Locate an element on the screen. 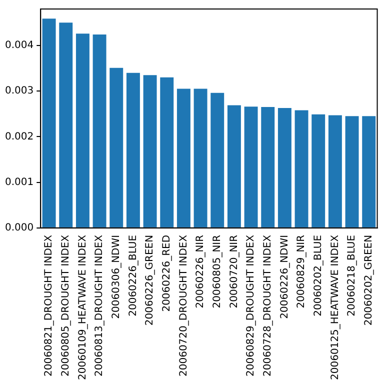 This screenshot has height=383, width=384. x-tick-label: 20060805_DROUGHT INDEX is located at coordinates (66, 305).